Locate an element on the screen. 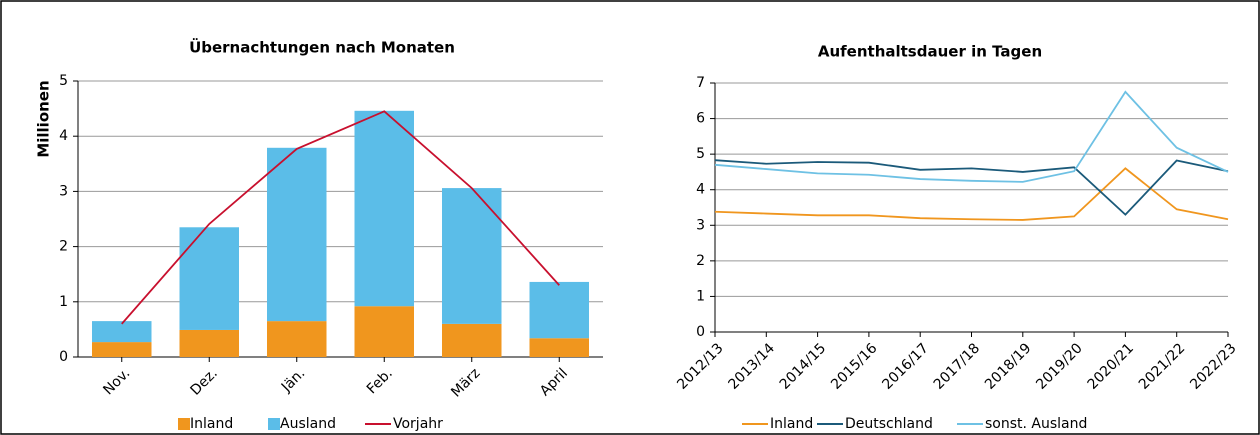 This screenshot has width=1260, height=435. chart-title: Aufenthaltsdauer in Tagen is located at coordinates (930, 52).